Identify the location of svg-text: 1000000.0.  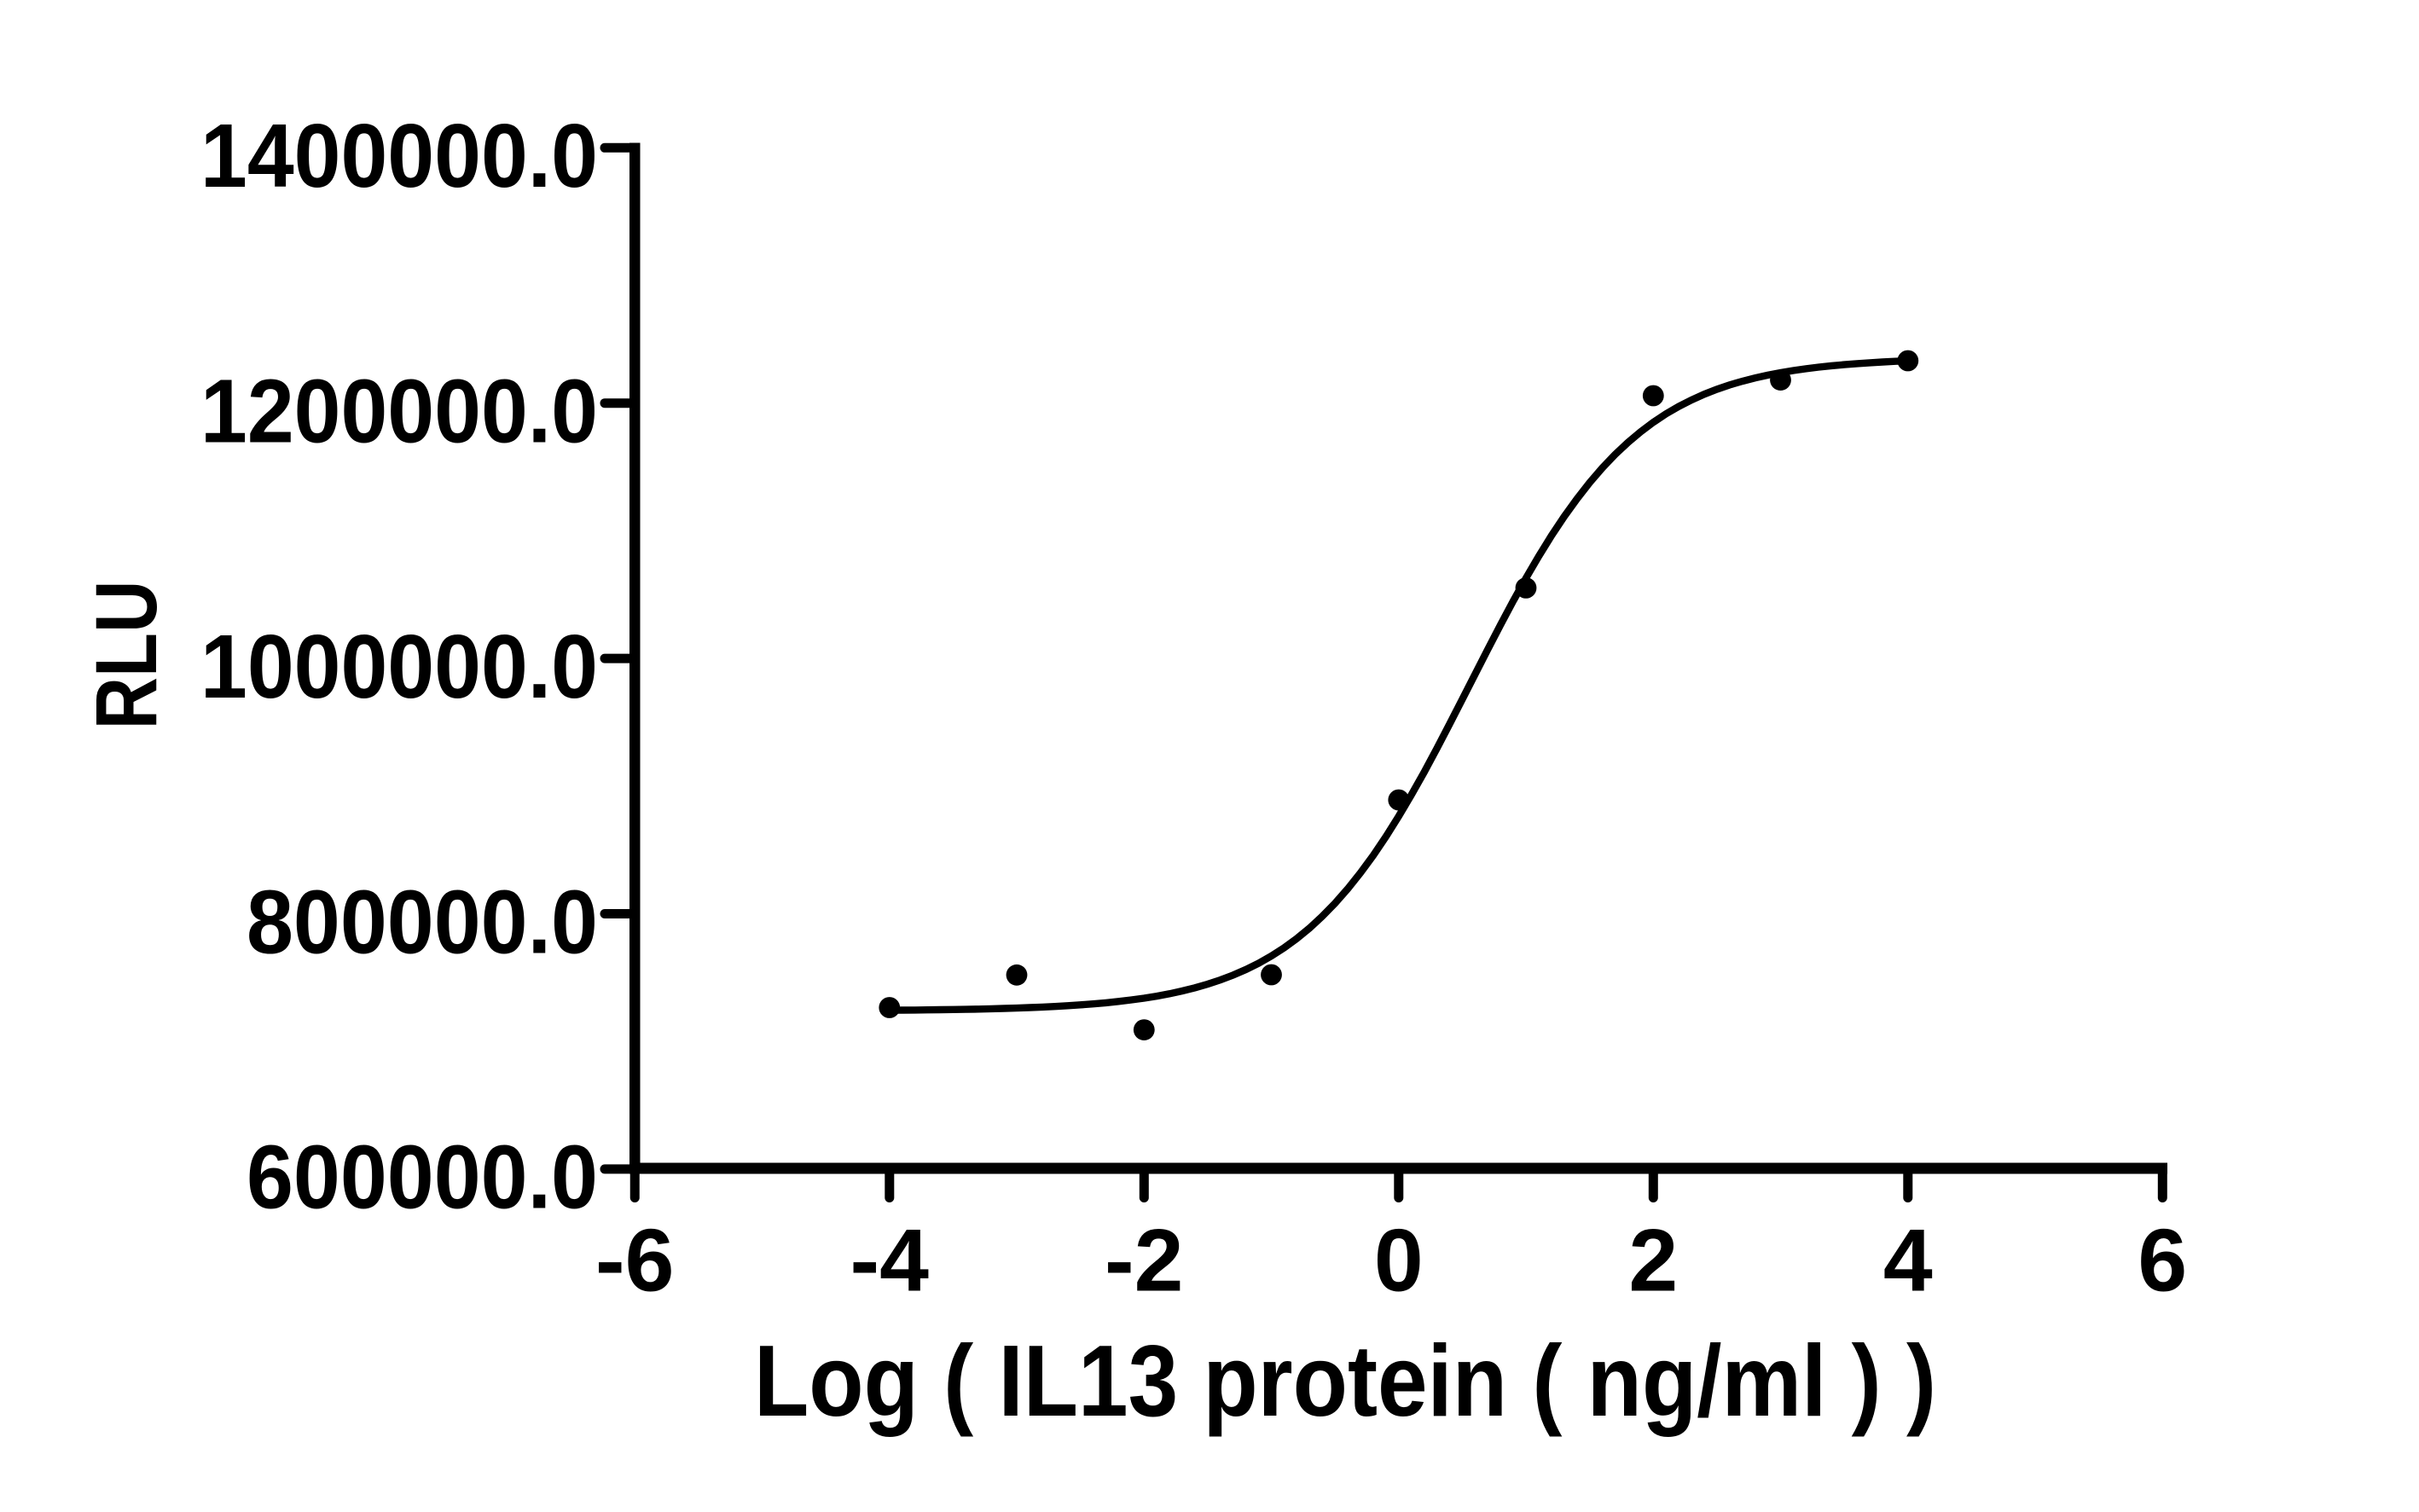
(399, 667).